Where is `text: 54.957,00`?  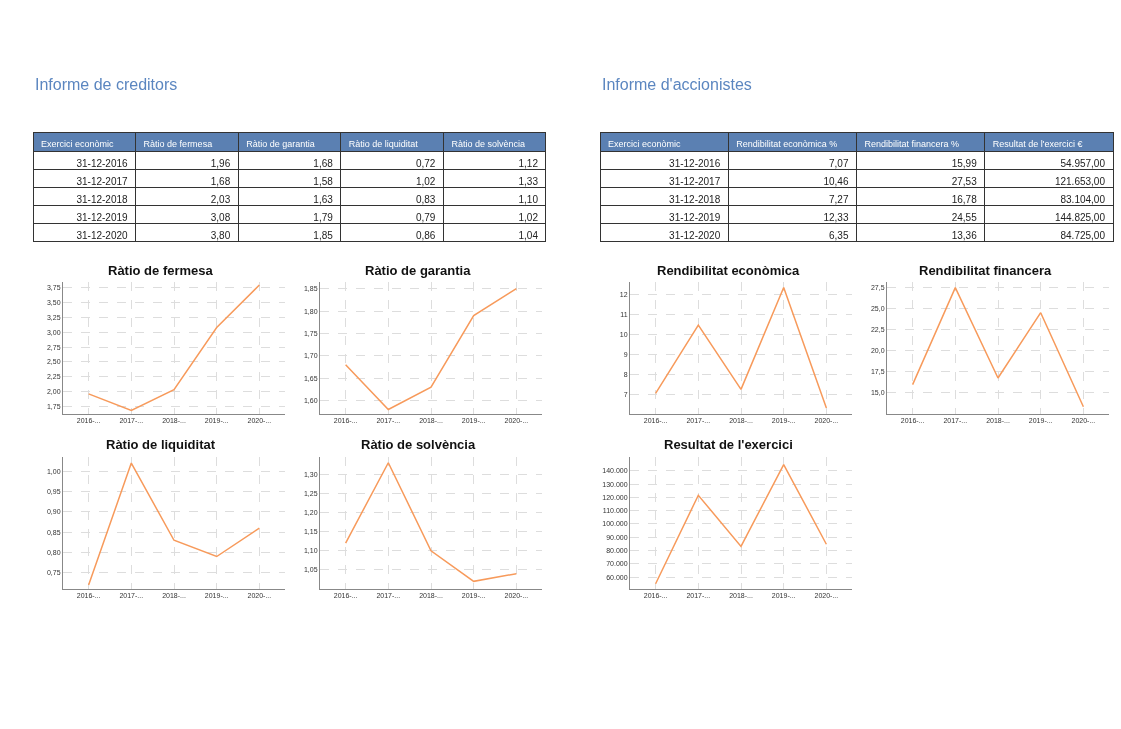 text: 54.957,00 is located at coordinates (1083, 163).